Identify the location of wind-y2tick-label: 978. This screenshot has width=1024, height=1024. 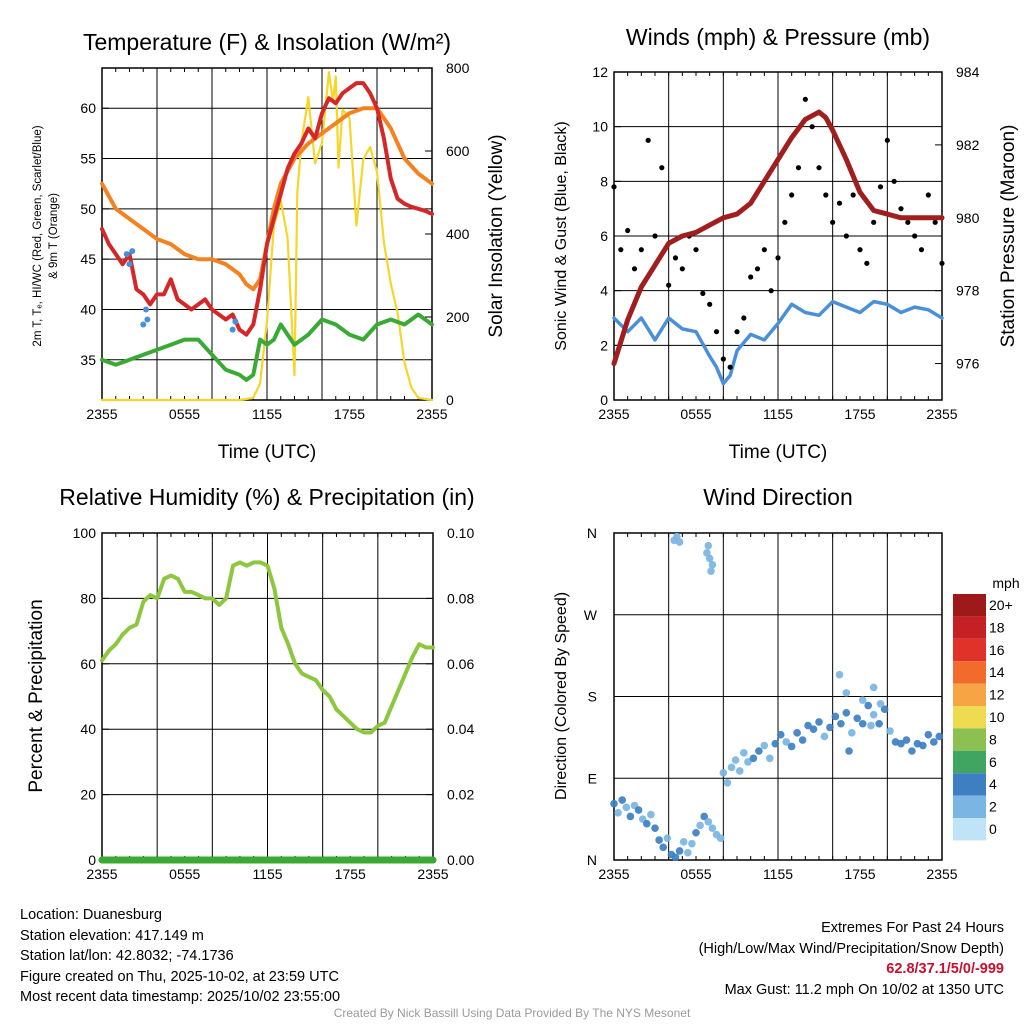
(968, 291).